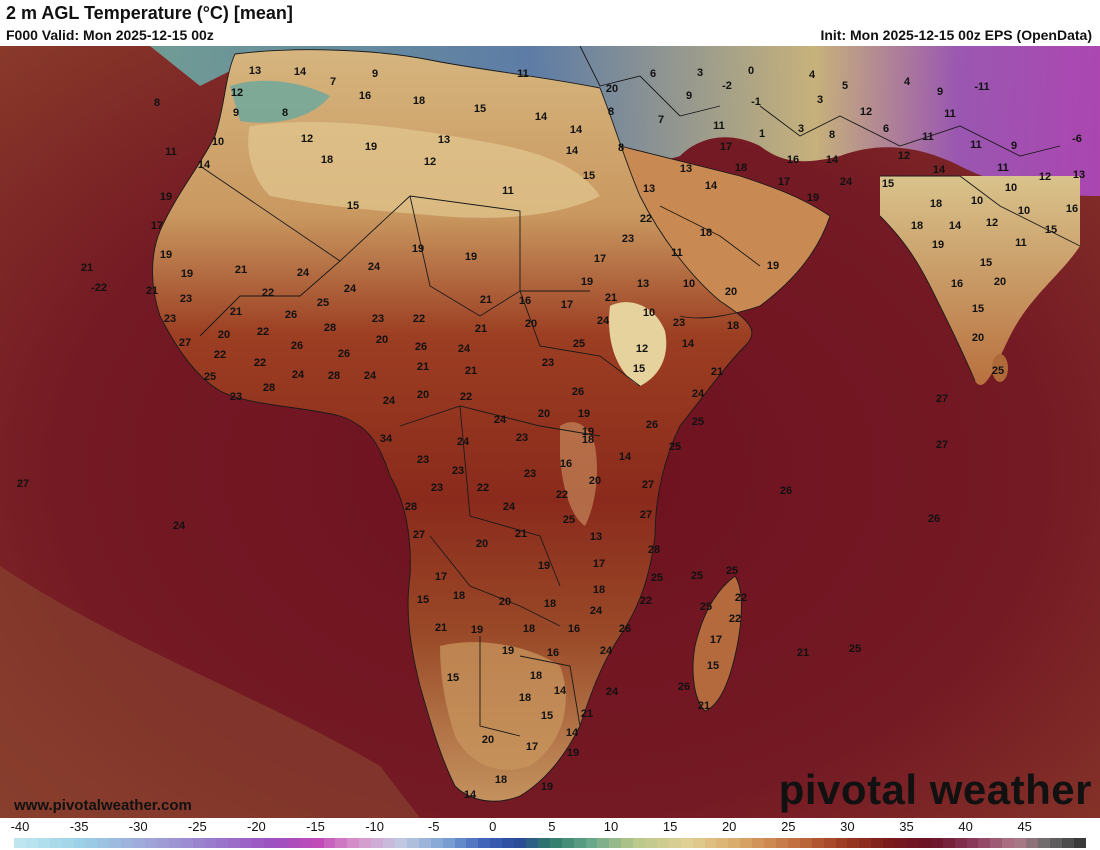  I want to click on atlas-cool-region, so click(280, 101).